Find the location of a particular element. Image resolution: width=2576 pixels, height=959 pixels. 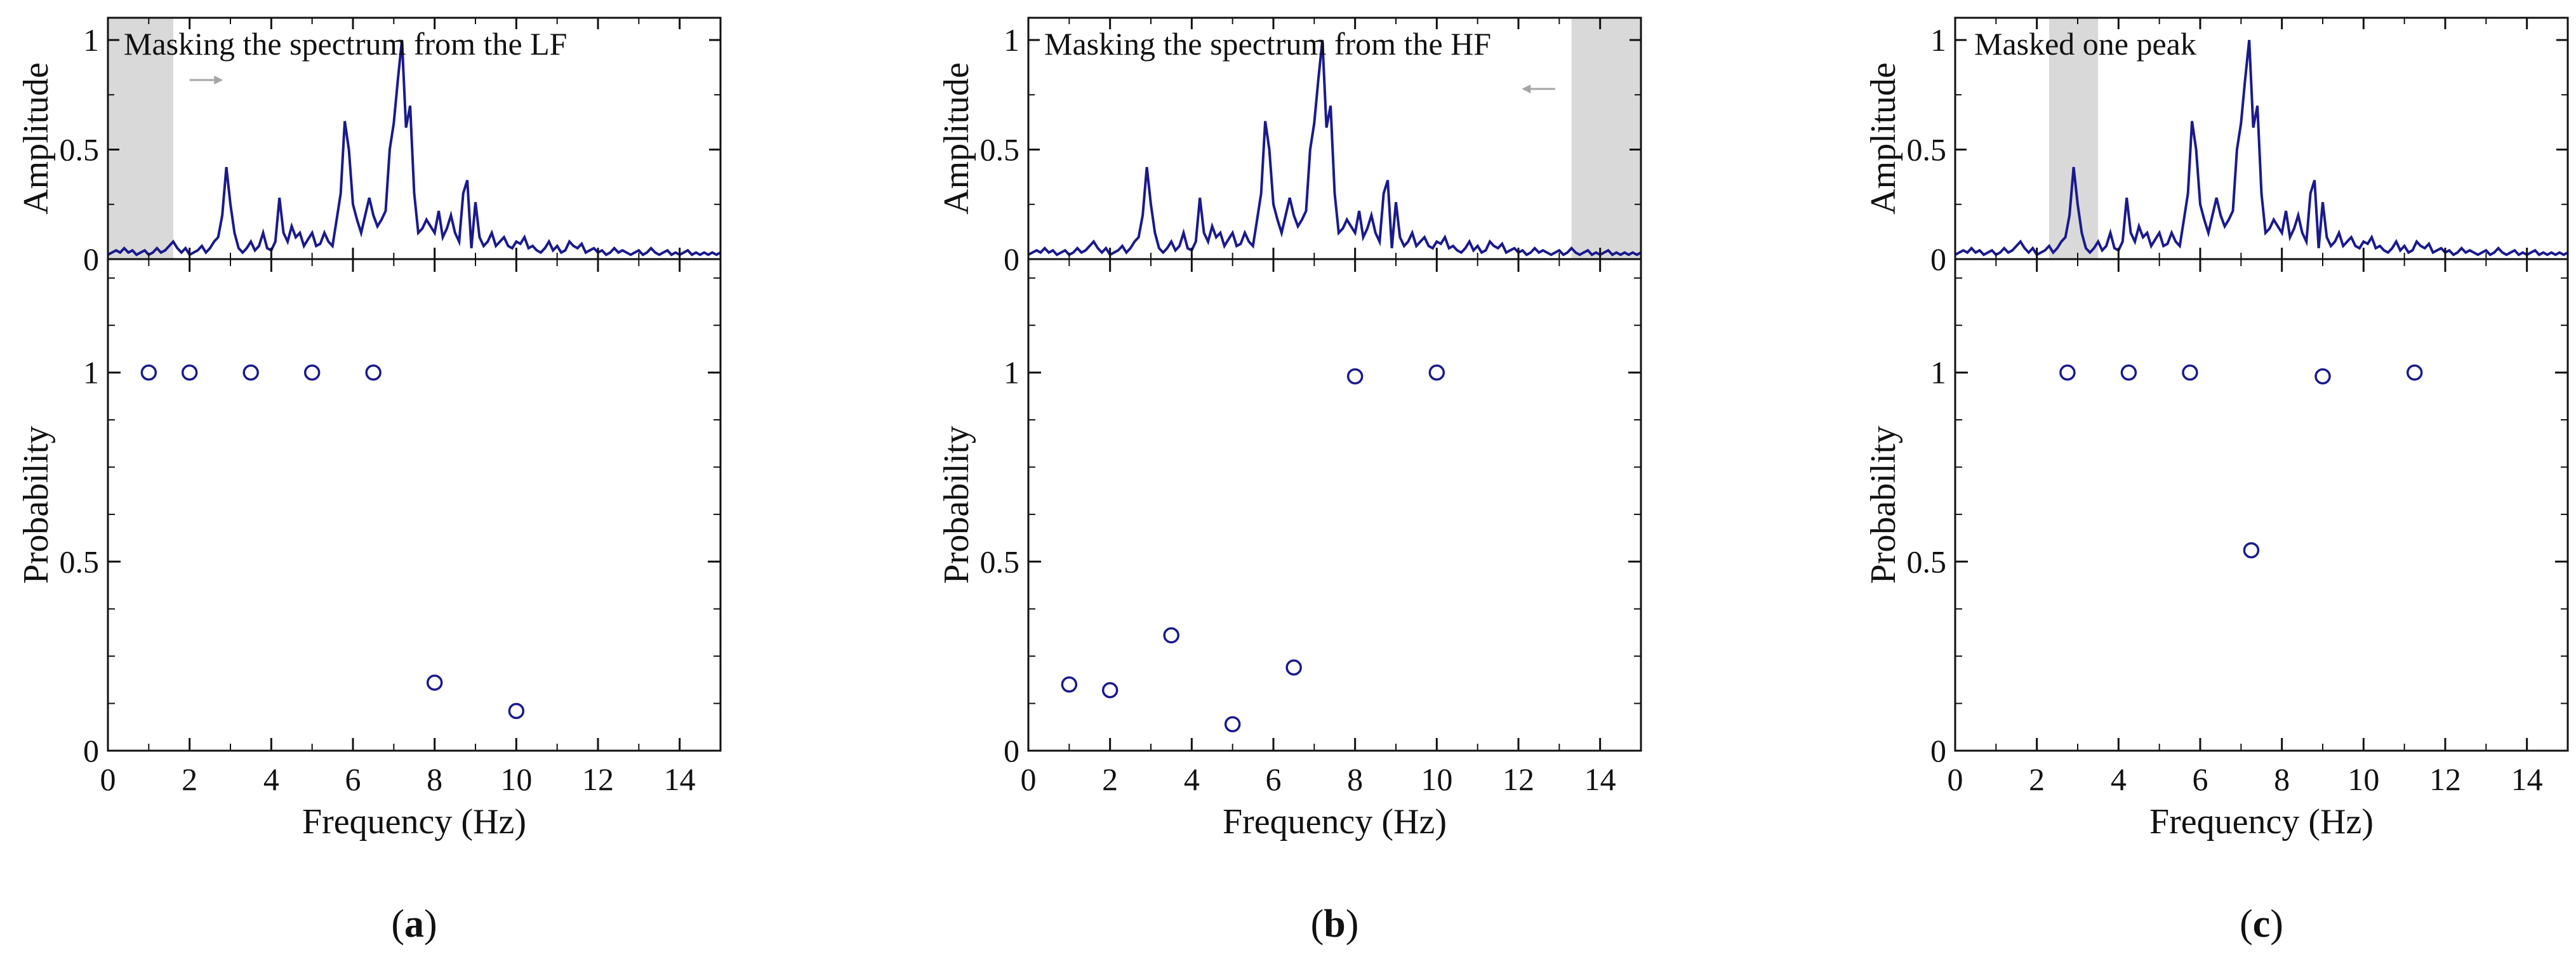

arrow-right-icon is located at coordinates (218, 80).